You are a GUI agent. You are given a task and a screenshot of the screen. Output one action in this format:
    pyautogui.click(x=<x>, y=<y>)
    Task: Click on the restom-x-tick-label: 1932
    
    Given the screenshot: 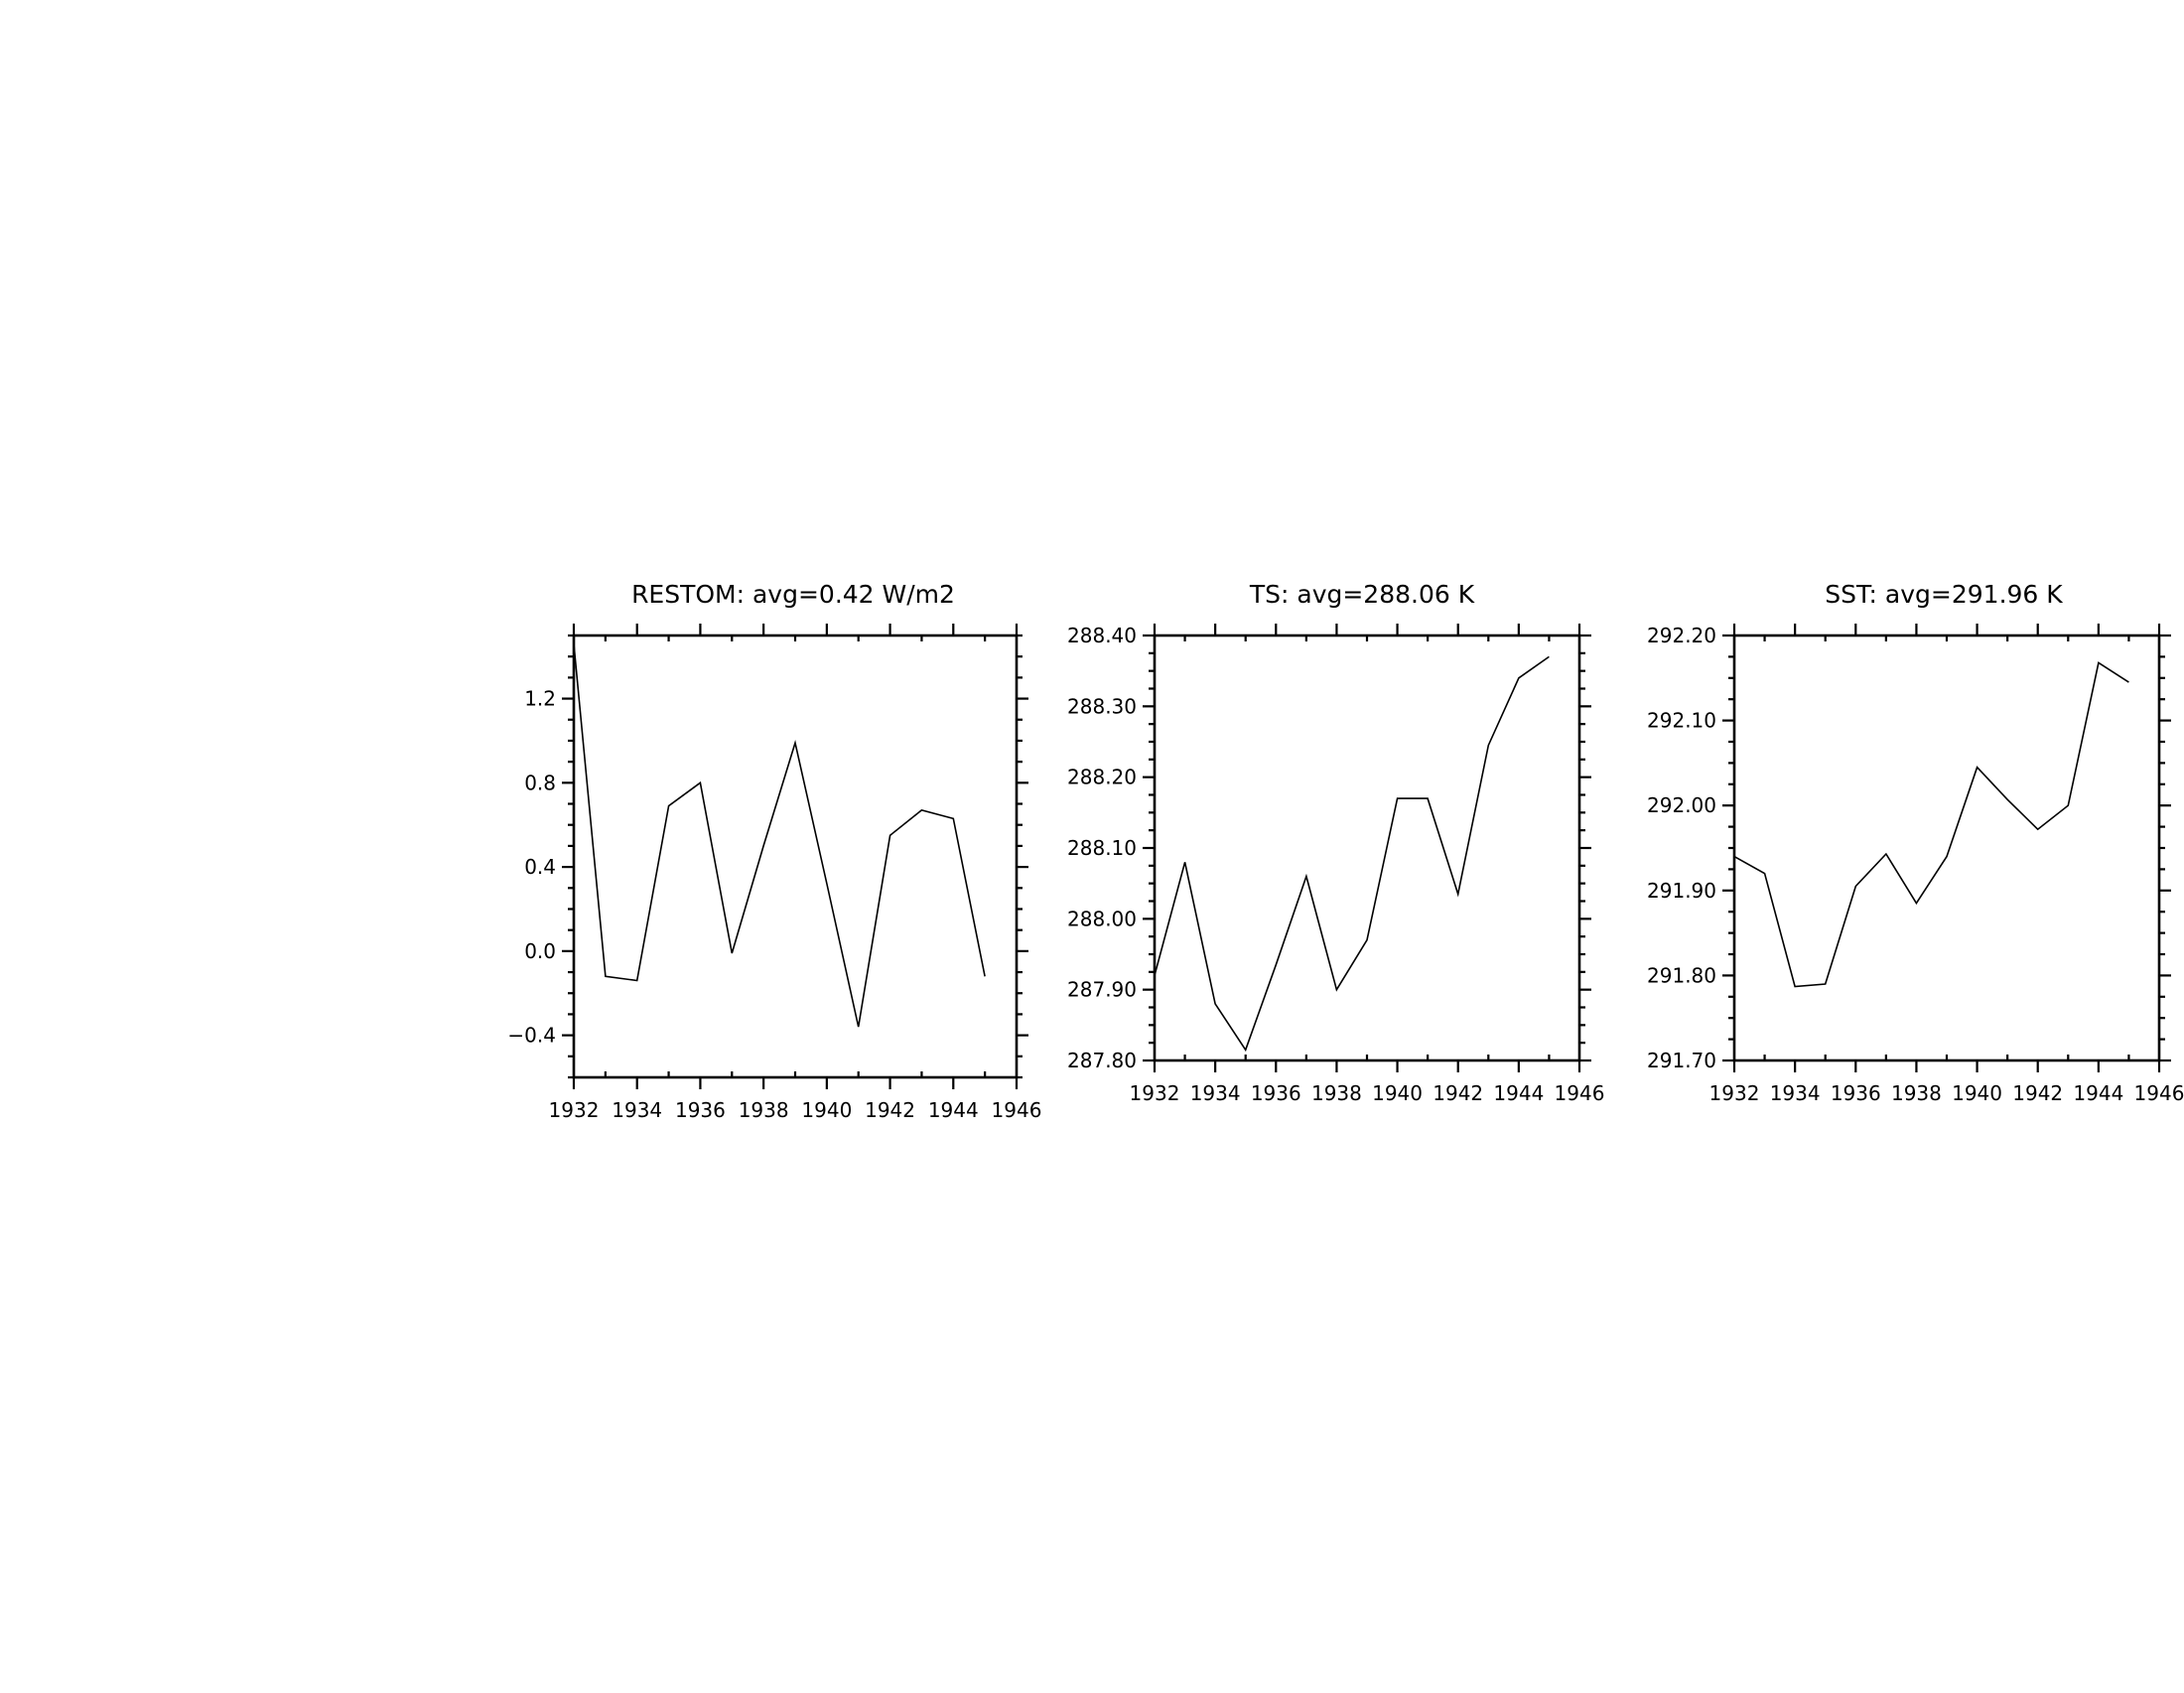 What is the action you would take?
    pyautogui.click(x=574, y=1110)
    